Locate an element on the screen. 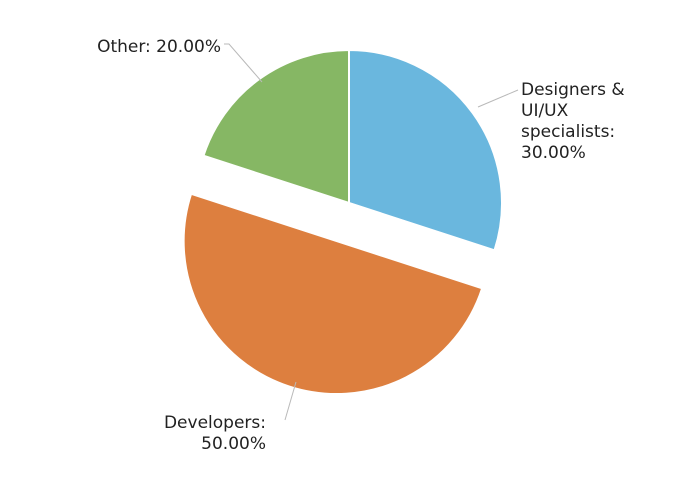  slice-label-line: Developers: is located at coordinates (215, 423).